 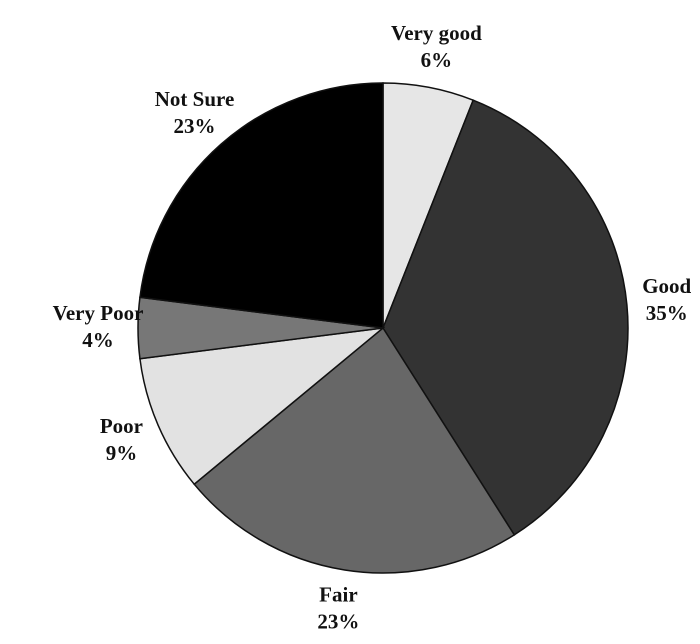 What do you see at coordinates (98, 340) in the screenshot?
I see `slice-value-label: 4%` at bounding box center [98, 340].